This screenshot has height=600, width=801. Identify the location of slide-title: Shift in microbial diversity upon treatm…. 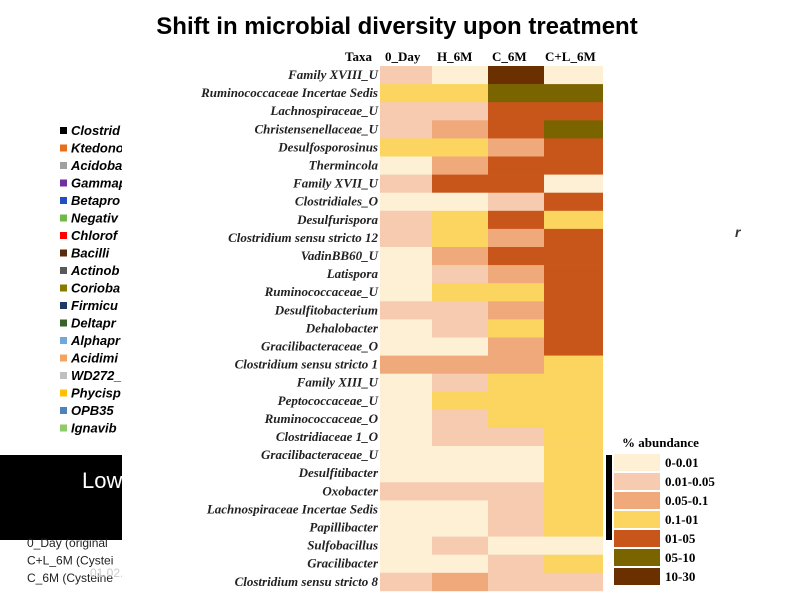
(396, 26).